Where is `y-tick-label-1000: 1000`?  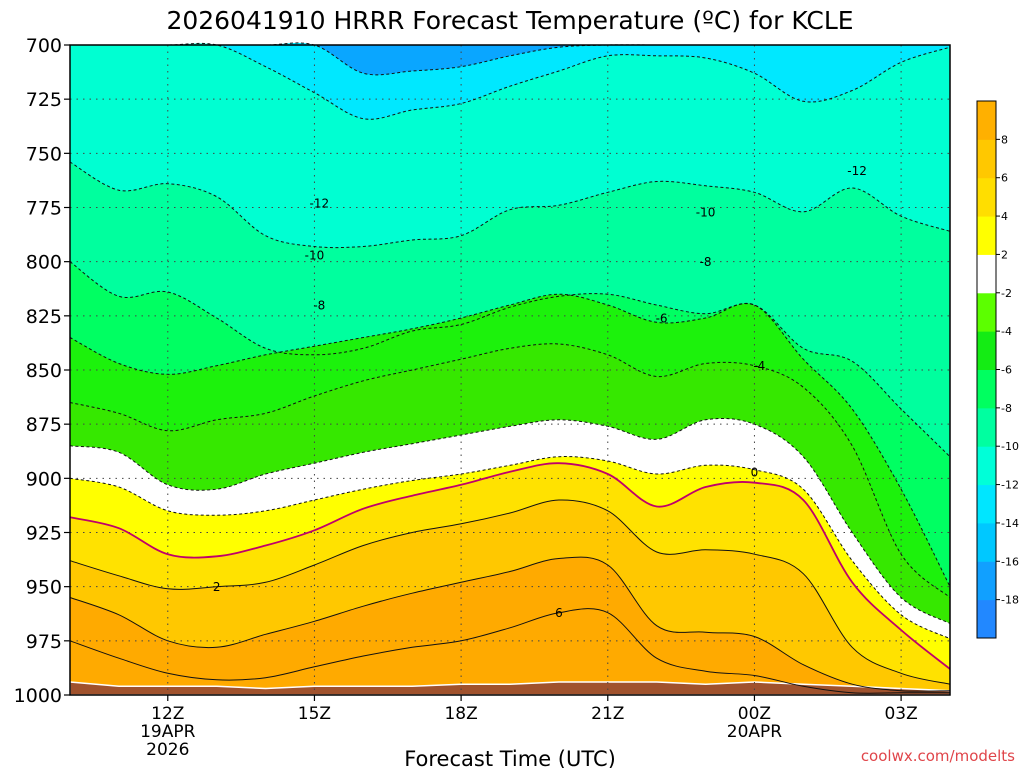
y-tick-label-1000: 1000 is located at coordinates (38, 696).